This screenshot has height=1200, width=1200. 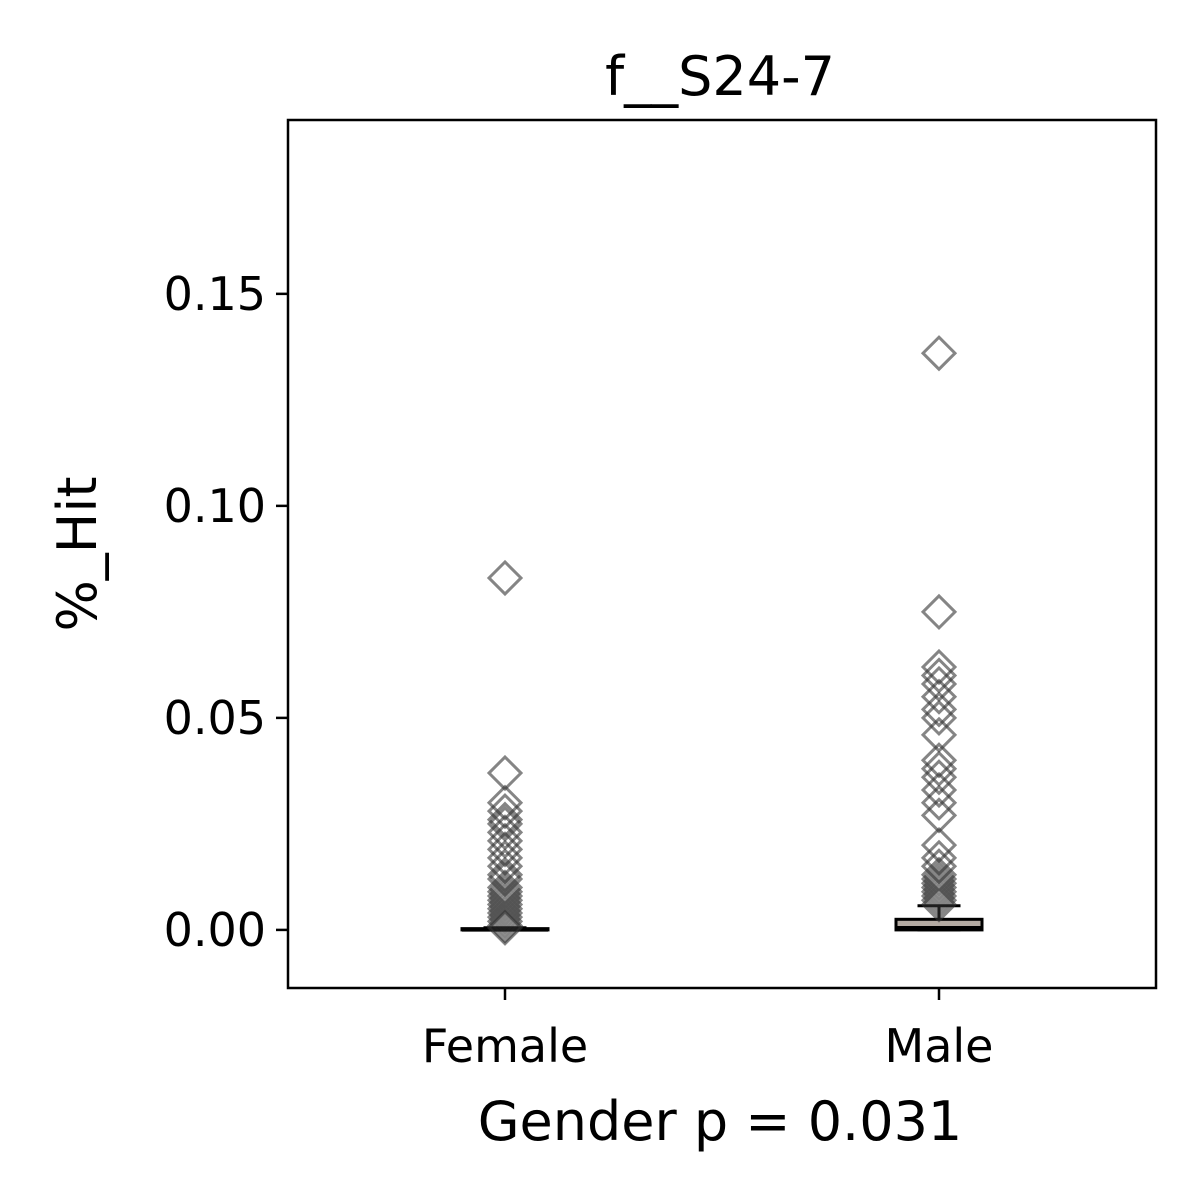 I want to click on y-tick-label: 0.00, so click(x=215, y=930).